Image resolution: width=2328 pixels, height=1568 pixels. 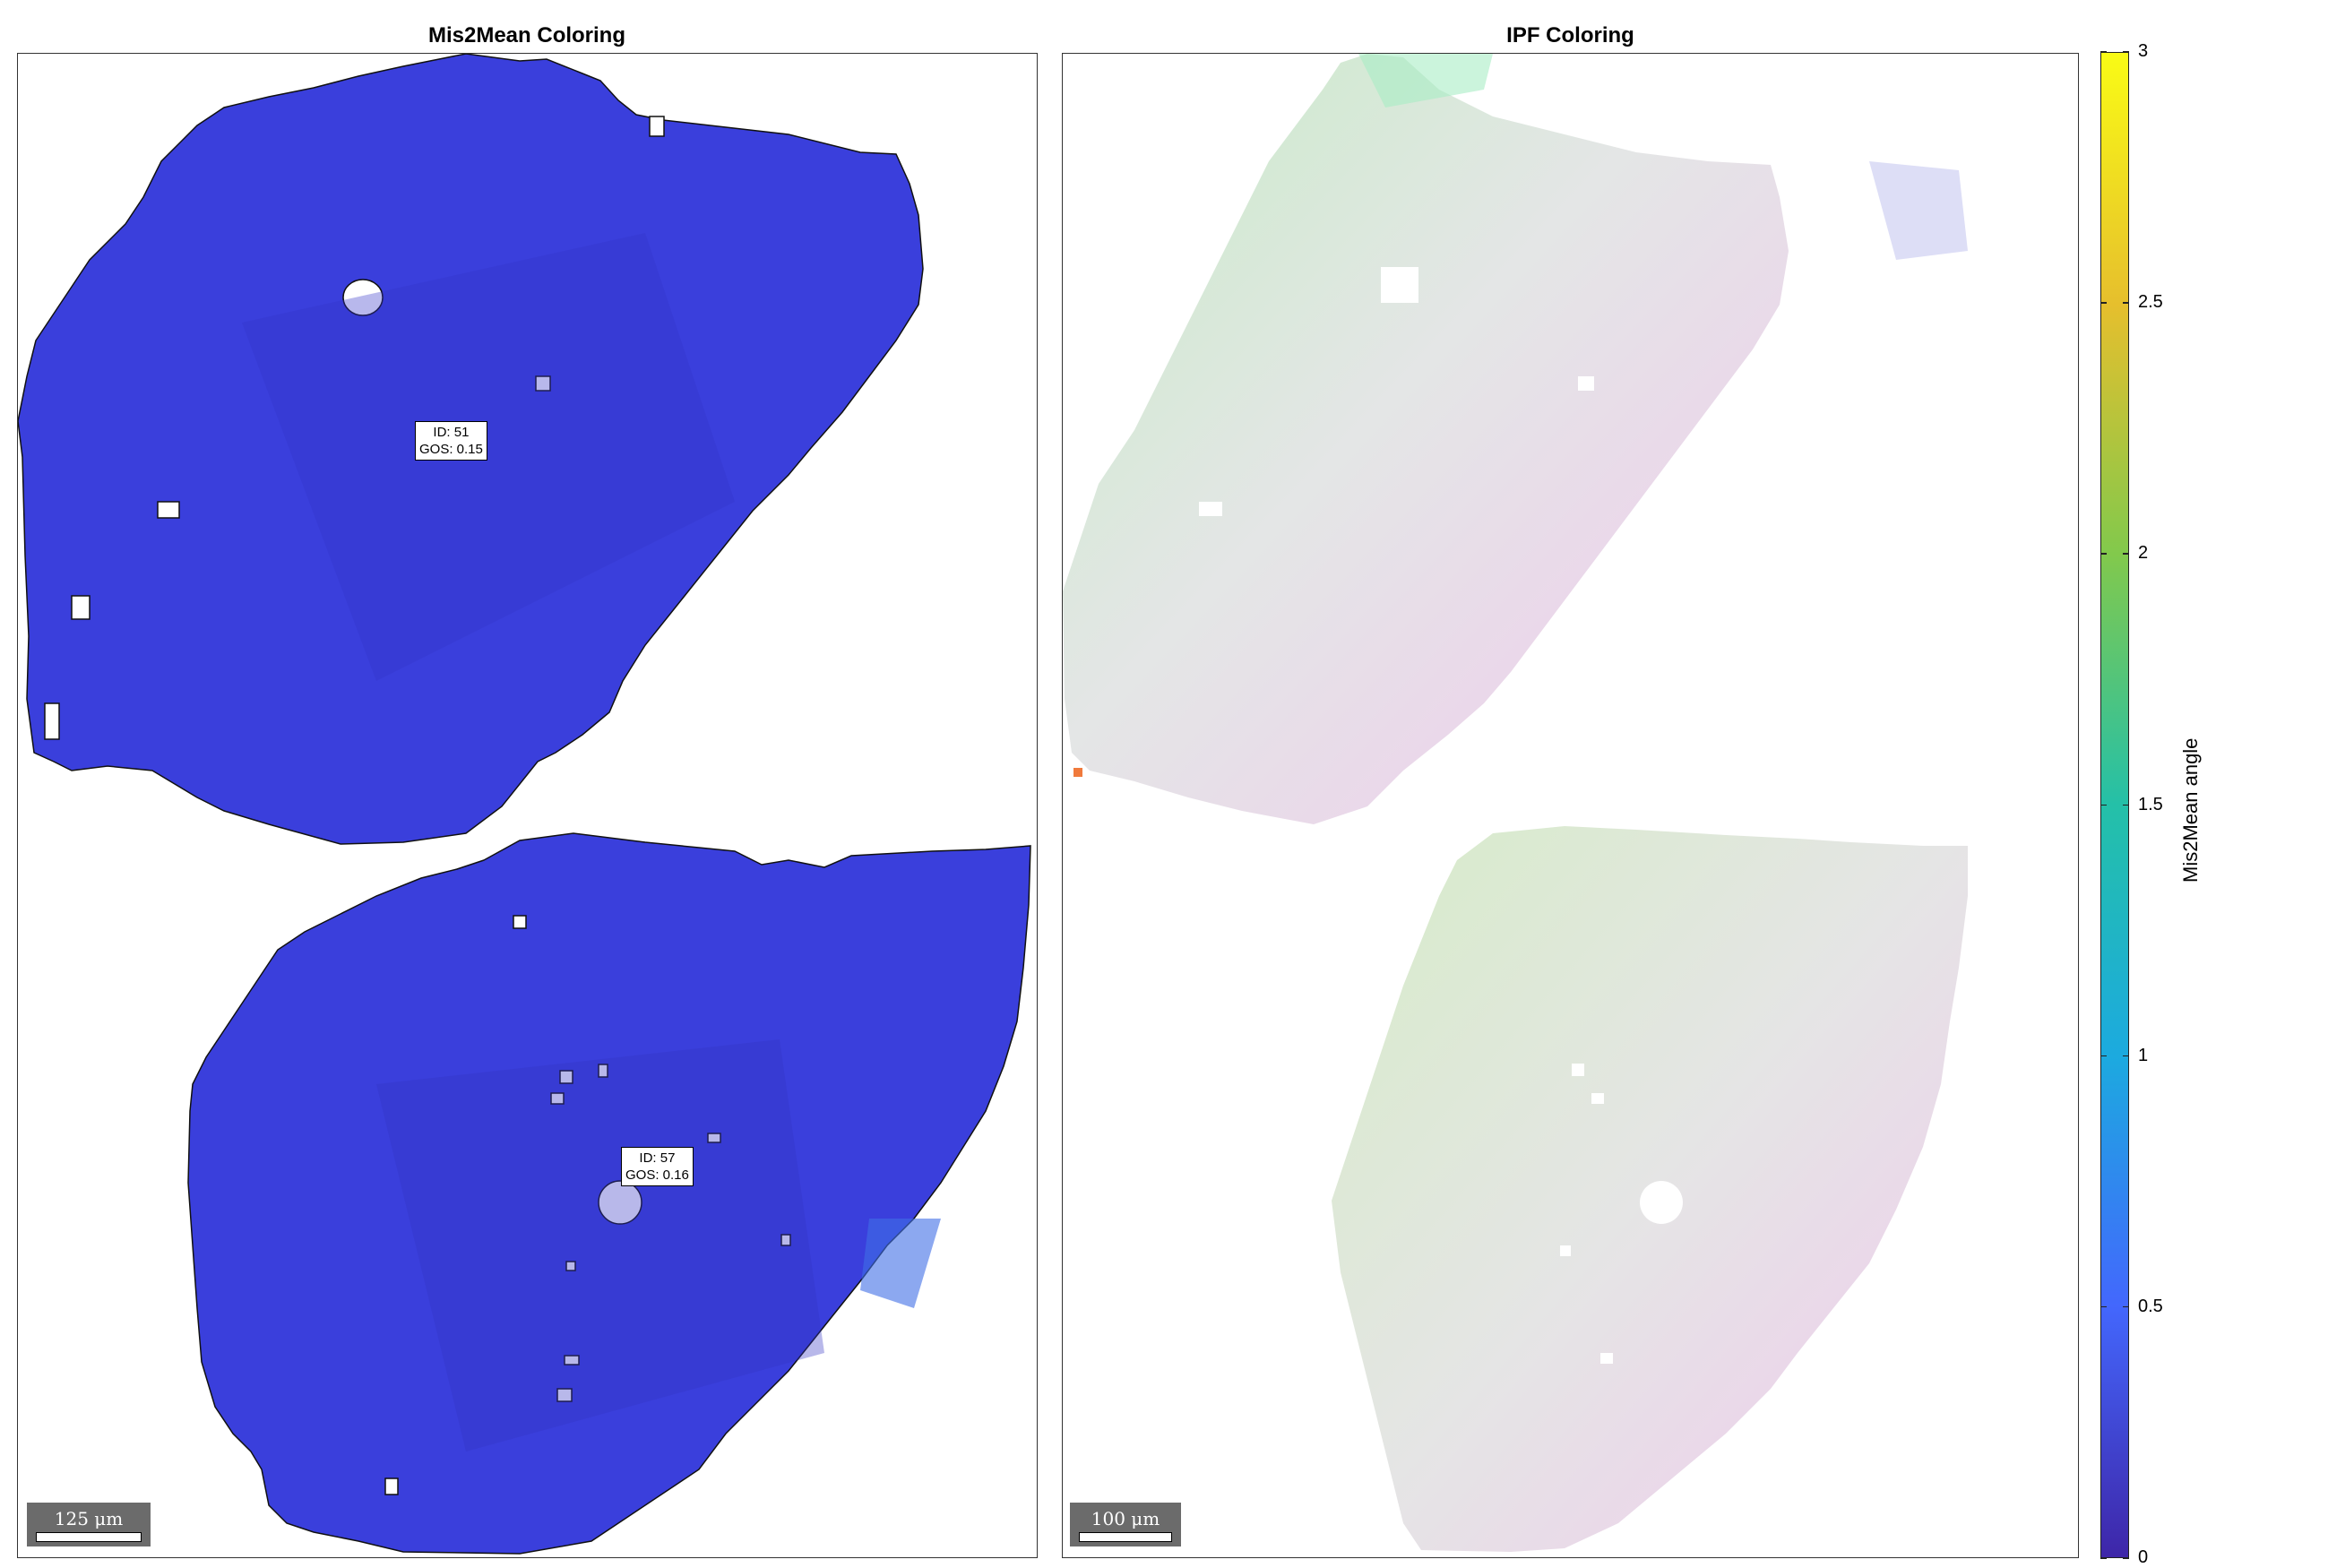 I want to click on colorbar-tick-label: 1, so click(x=2143, y=1055).